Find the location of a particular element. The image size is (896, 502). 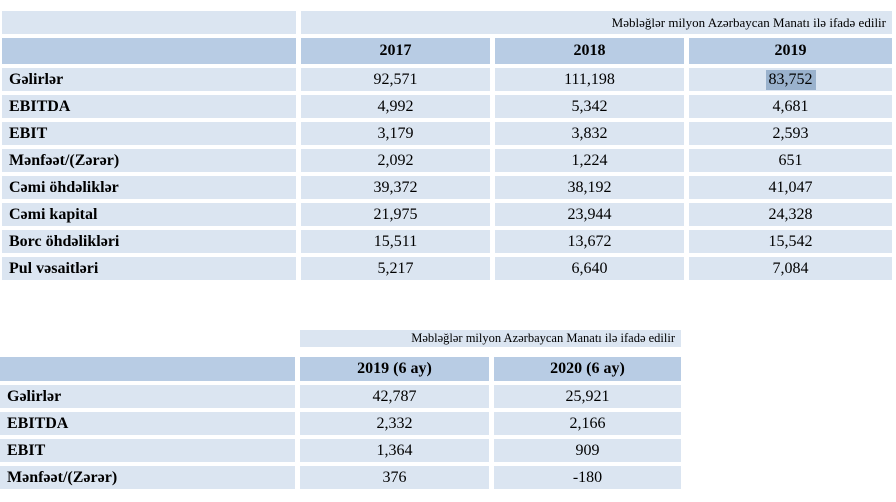

table-cell: 15,511 is located at coordinates (395, 241).